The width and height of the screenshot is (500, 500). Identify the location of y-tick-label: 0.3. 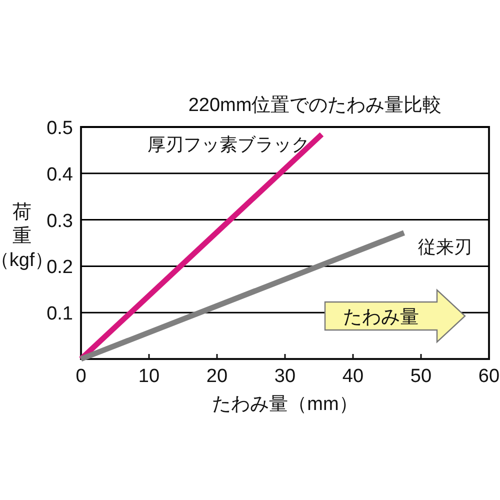
(59, 221).